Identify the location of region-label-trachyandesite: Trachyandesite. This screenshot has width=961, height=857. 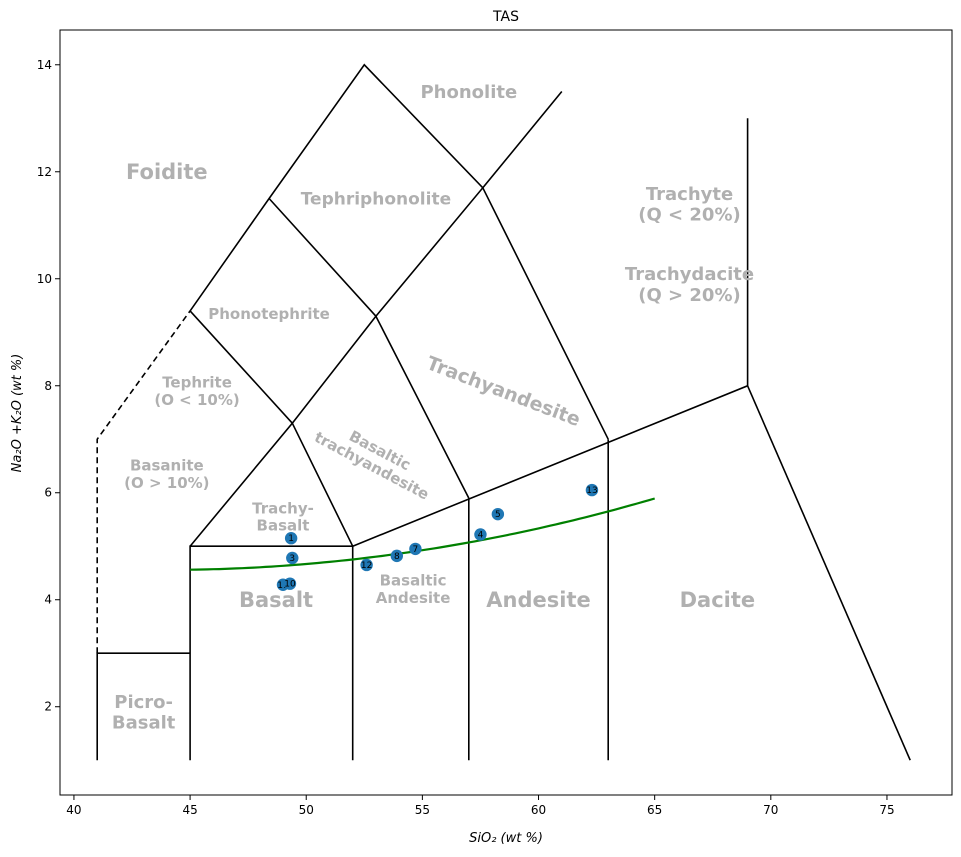
(503, 391).